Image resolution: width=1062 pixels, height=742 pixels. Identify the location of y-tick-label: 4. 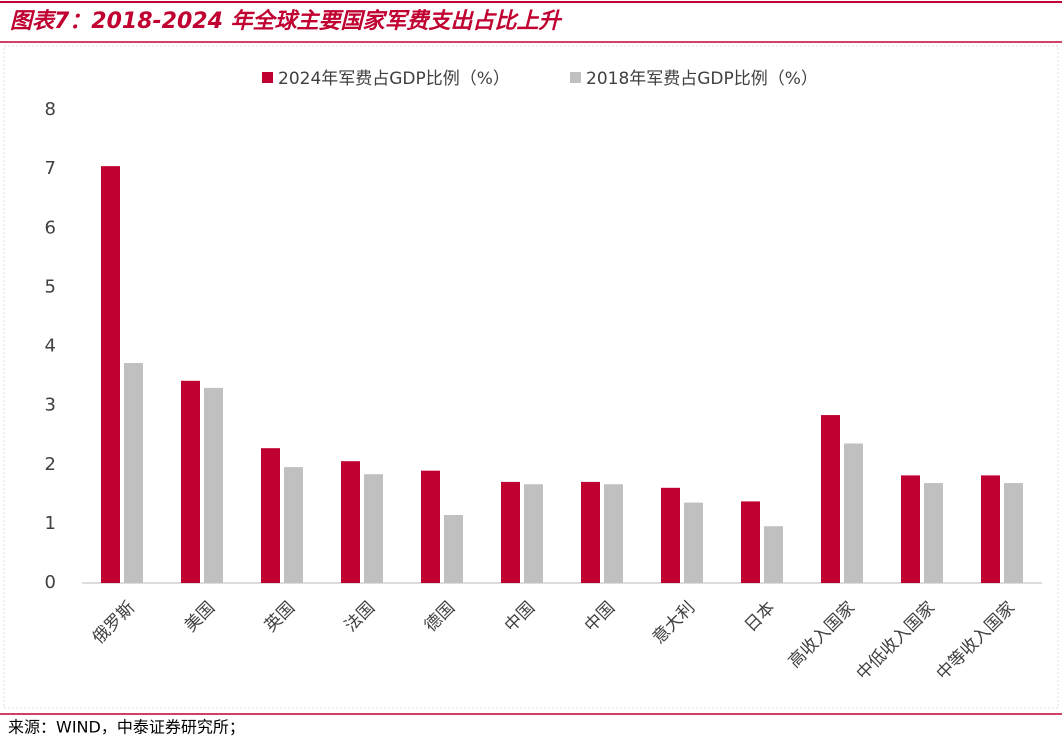
(50, 346).